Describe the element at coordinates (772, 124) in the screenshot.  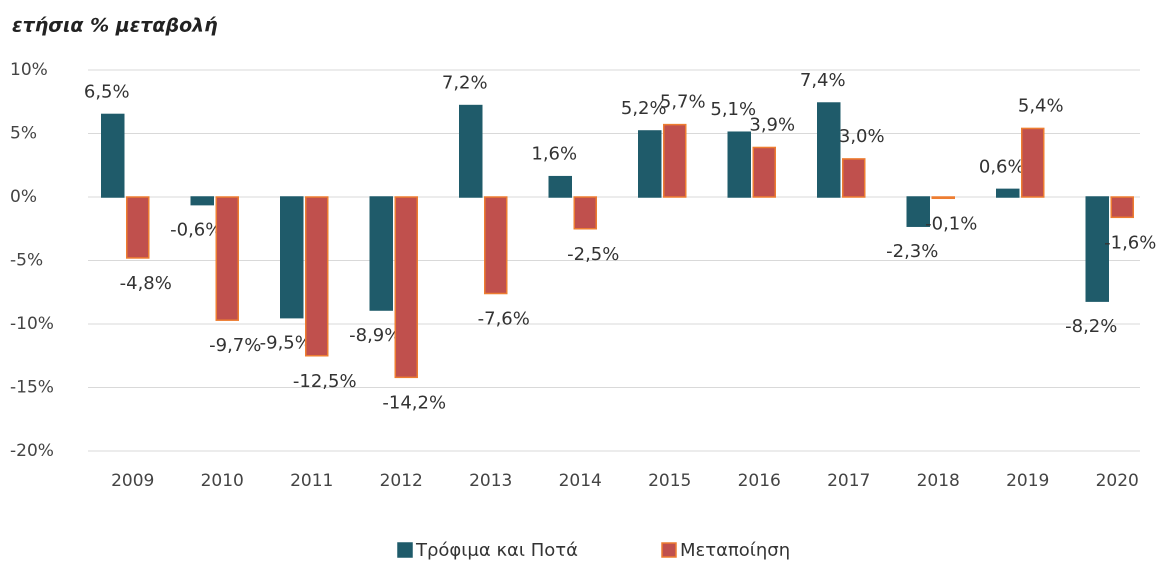
I see `data-label: 3,9%` at that location.